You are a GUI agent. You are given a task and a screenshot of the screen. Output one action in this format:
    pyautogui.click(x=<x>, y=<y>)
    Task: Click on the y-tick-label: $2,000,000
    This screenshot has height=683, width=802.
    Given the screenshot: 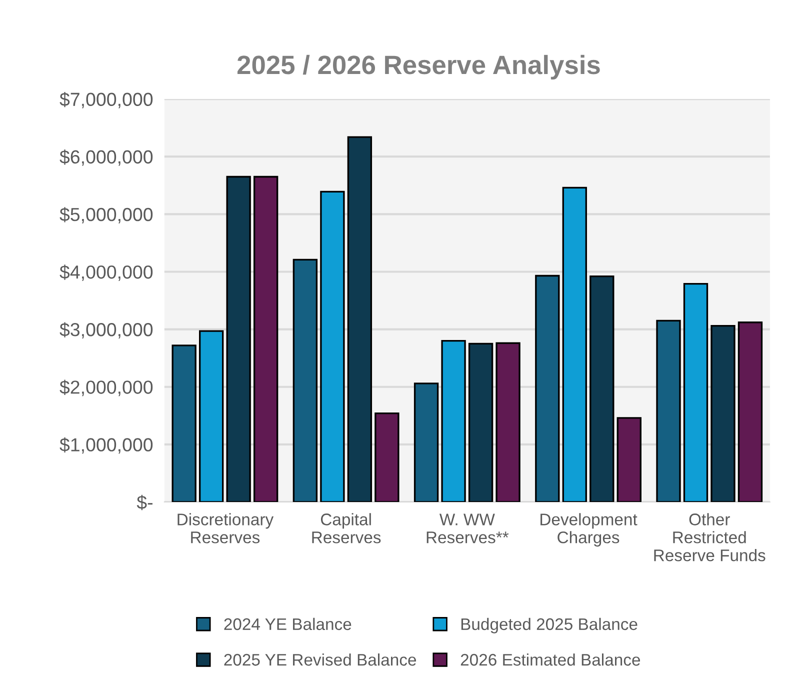 What is the action you would take?
    pyautogui.click(x=106, y=388)
    